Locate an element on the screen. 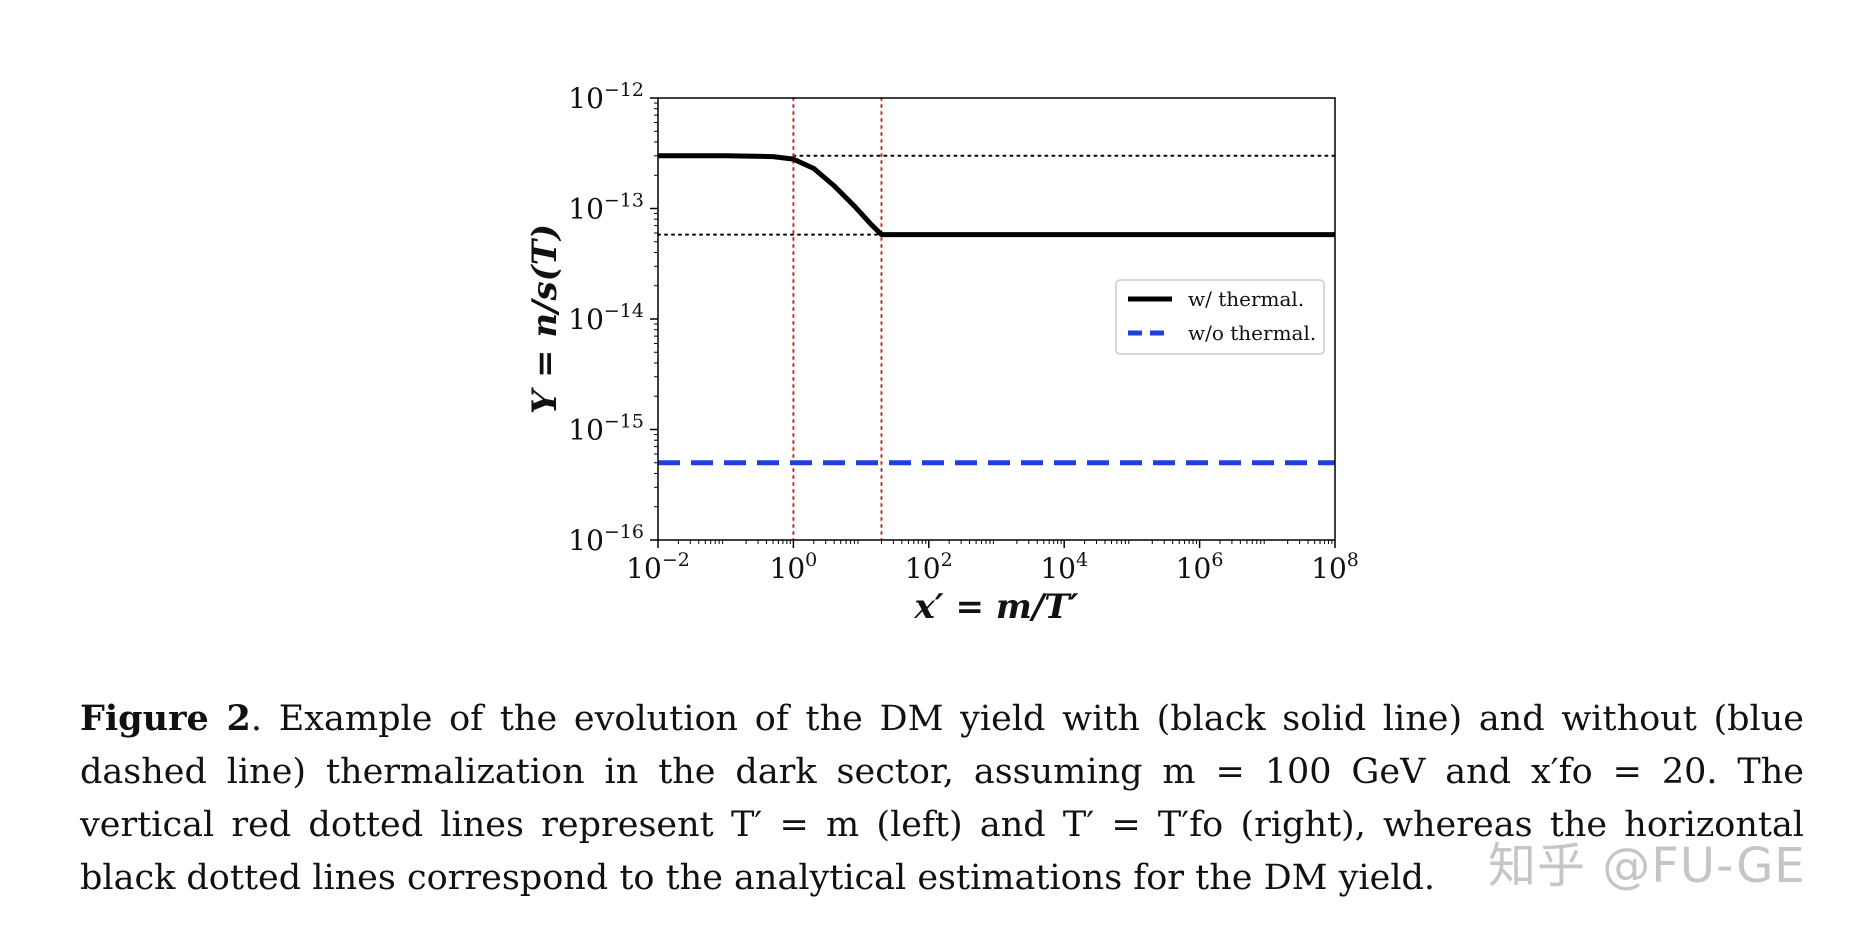 This screenshot has width=1874, height=930. y-tick-label-2: 10−14 is located at coordinates (606, 318).